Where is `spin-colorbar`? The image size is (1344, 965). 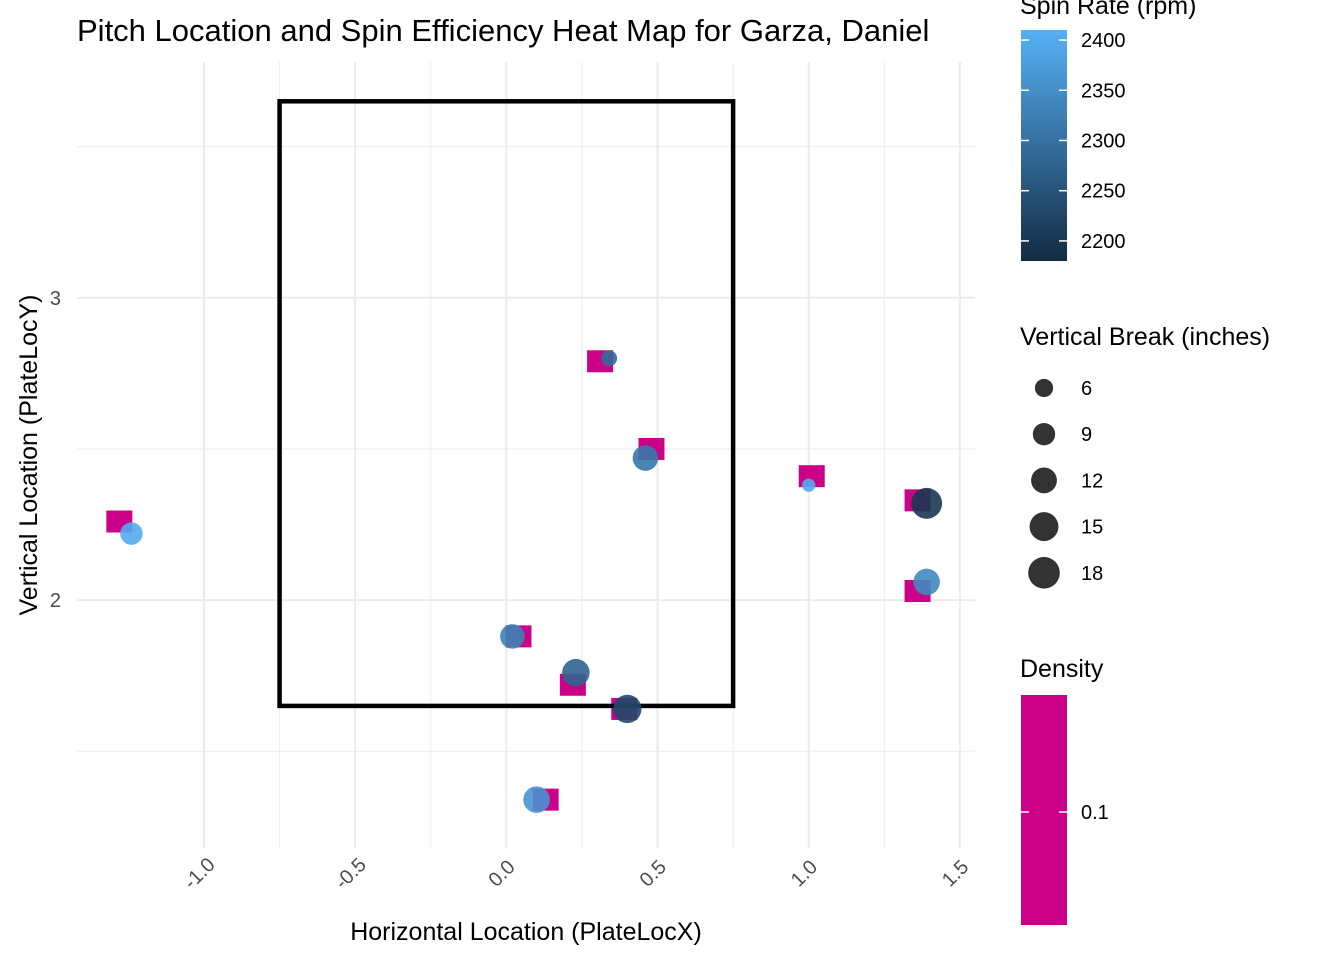
spin-colorbar is located at coordinates (1044, 145).